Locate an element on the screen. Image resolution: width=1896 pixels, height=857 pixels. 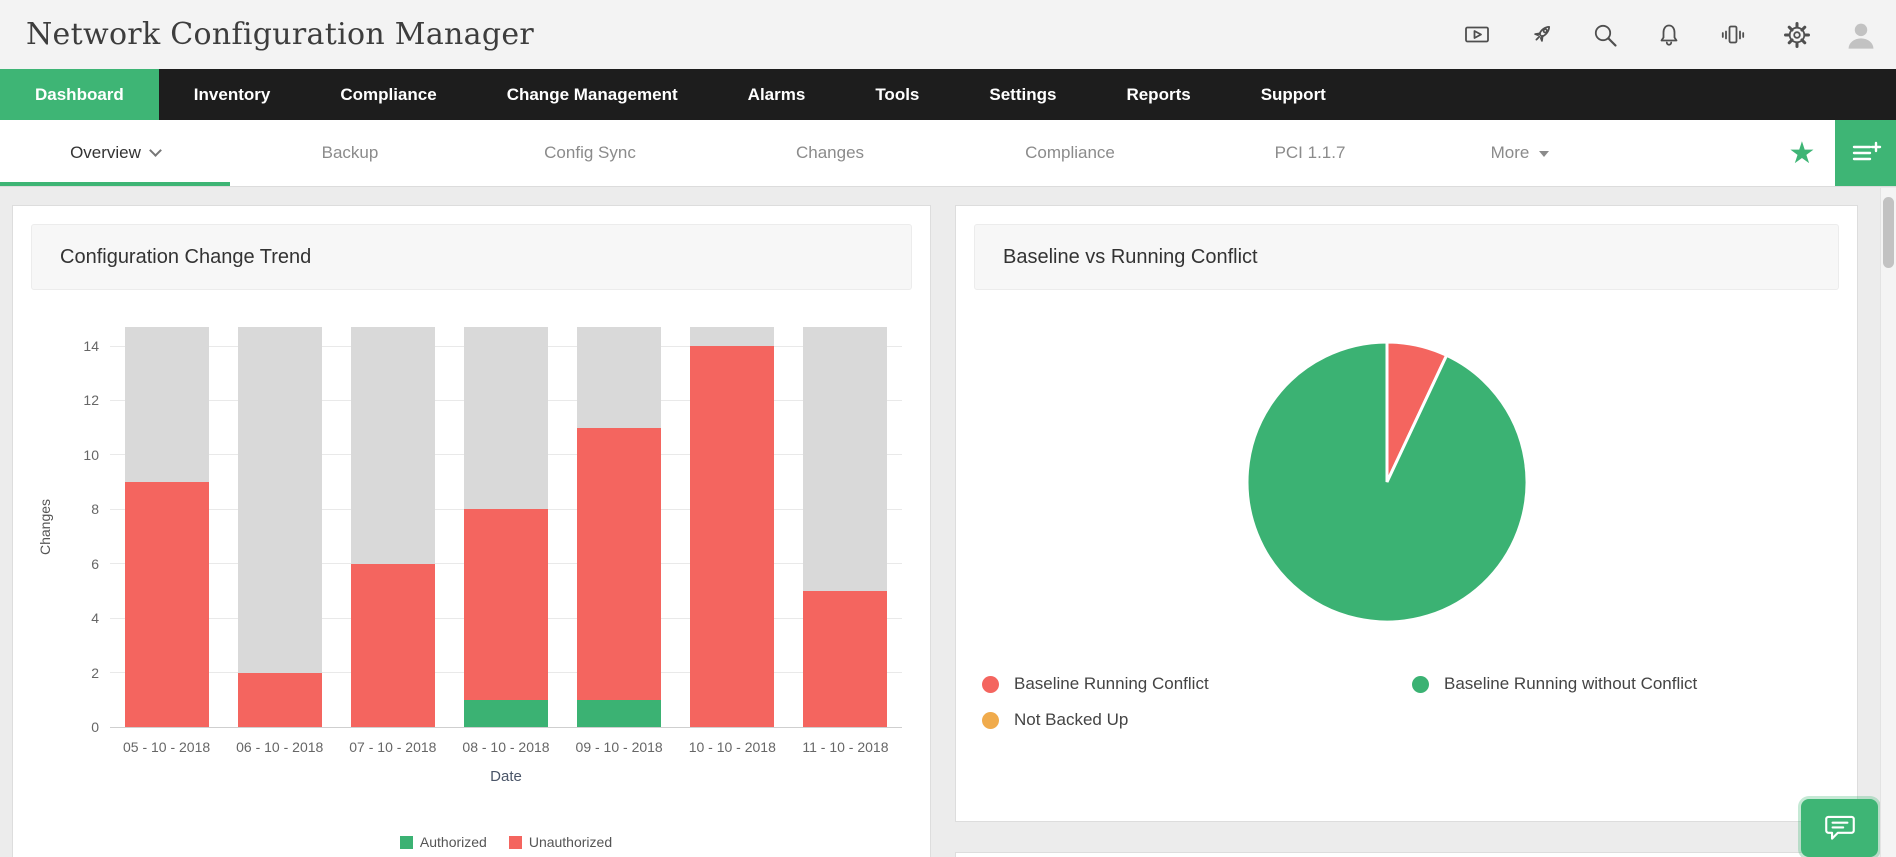
bar-legend: Authorized Unauthorized is located at coordinates (506, 842).